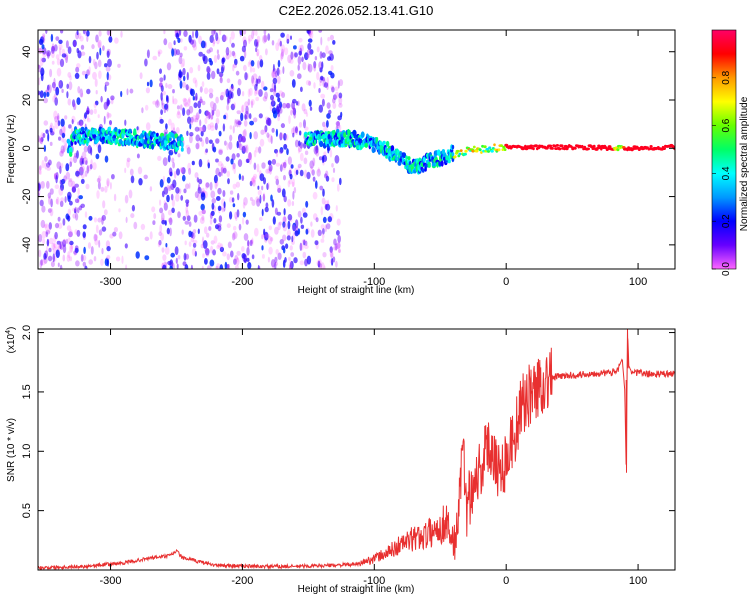  What do you see at coordinates (356, 10) in the screenshot?
I see `chart-title: C2E2.2026.052.13.41.G10` at bounding box center [356, 10].